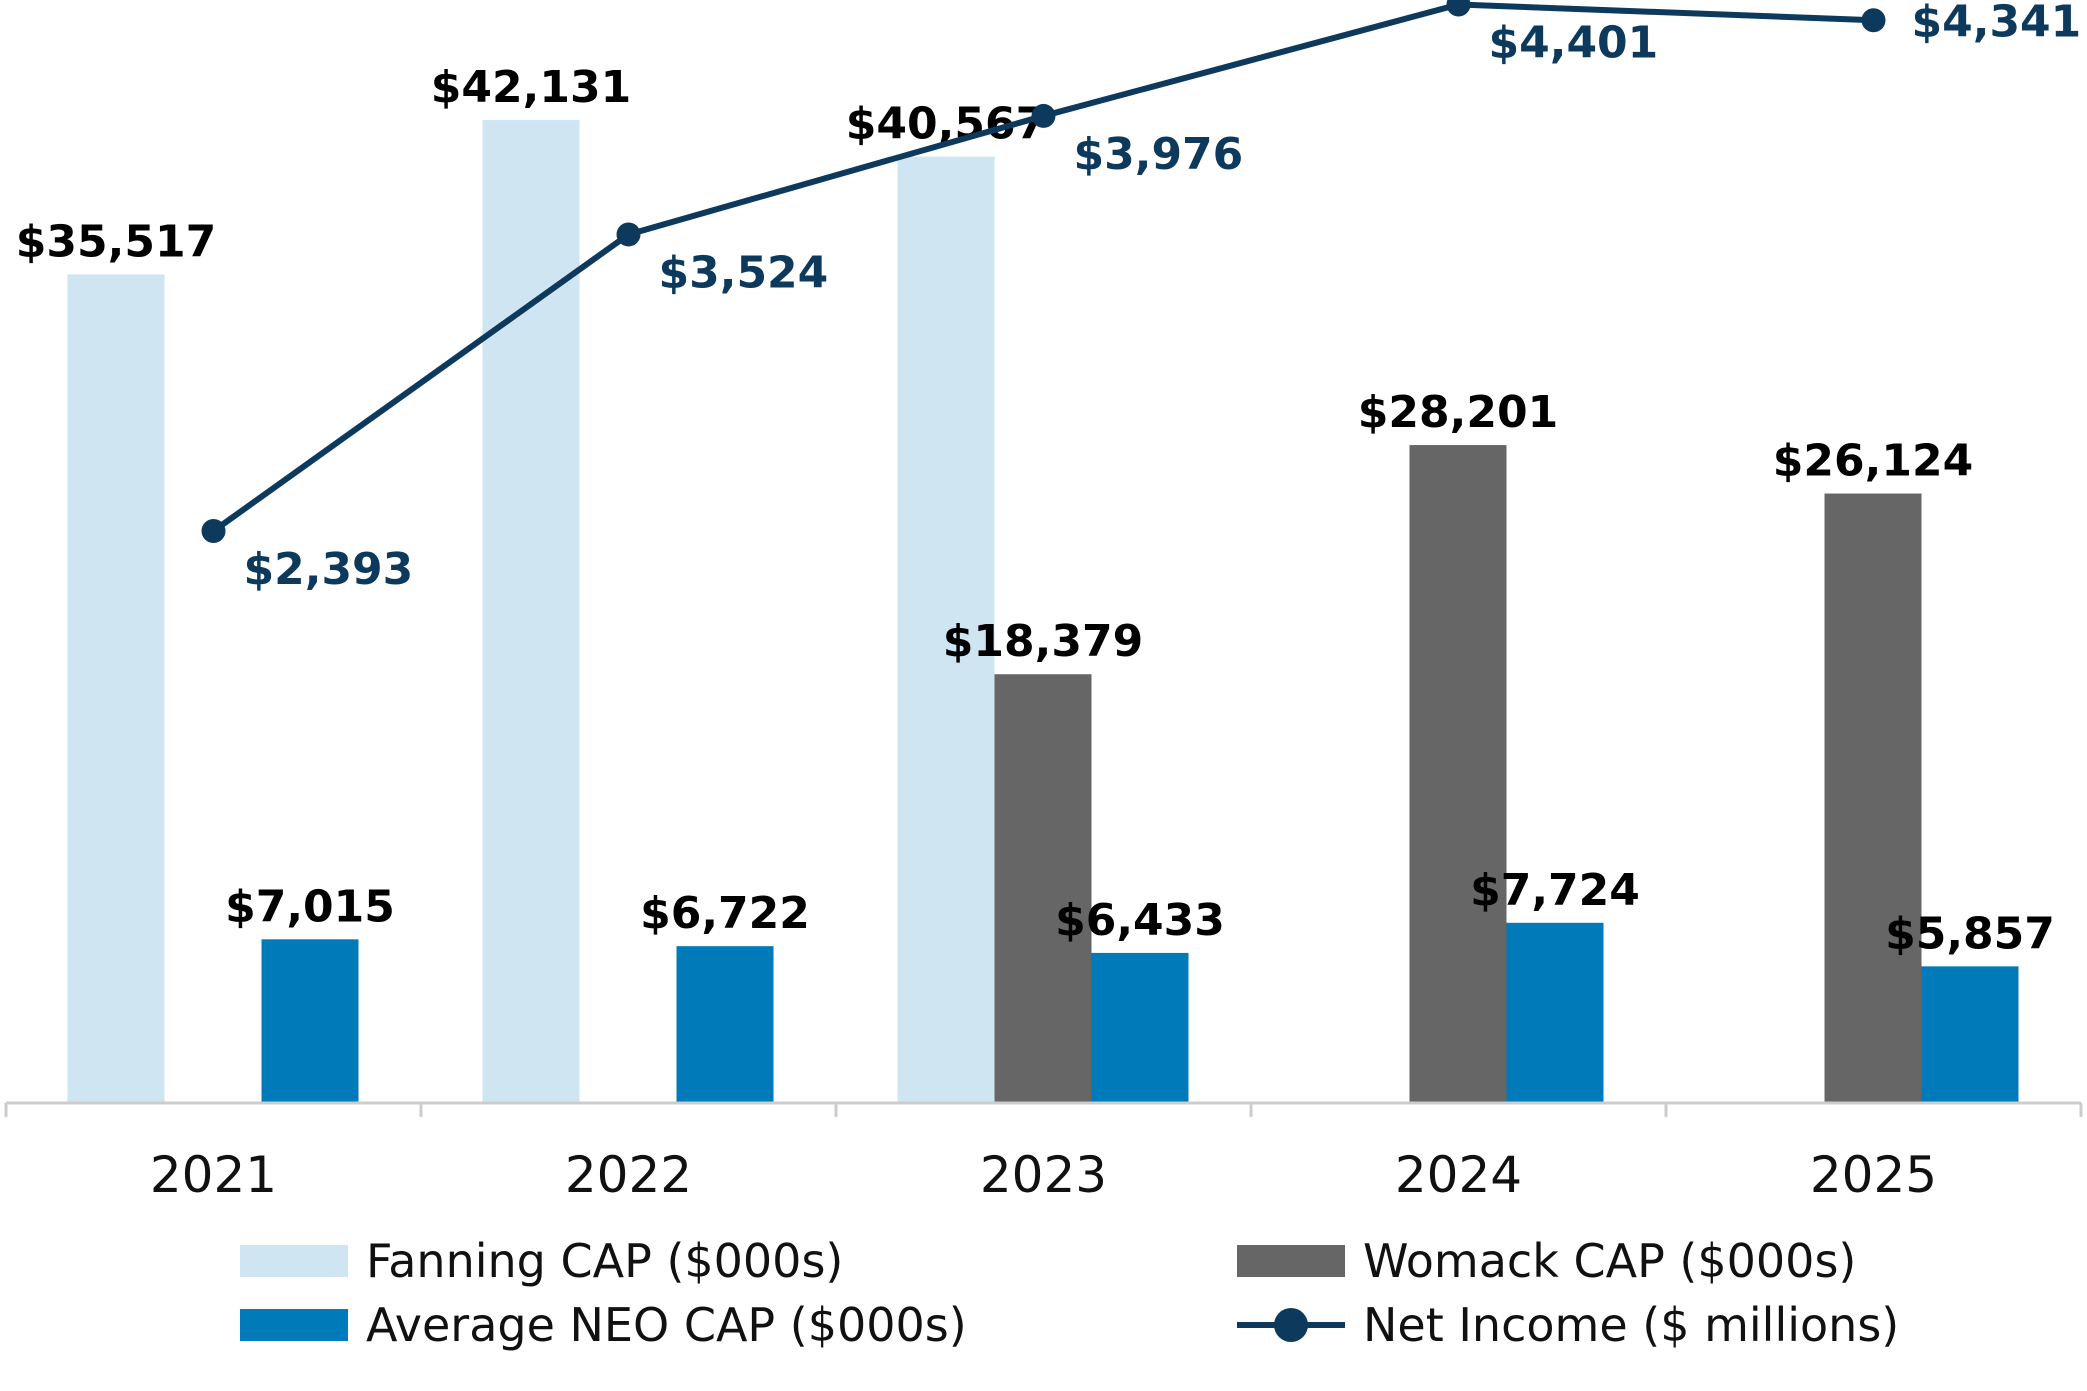 Image resolution: width=2087 pixels, height=1391 pixels. What do you see at coordinates (116, 688) in the screenshot?
I see `bar-fanning-cap-000s-2021` at bounding box center [116, 688].